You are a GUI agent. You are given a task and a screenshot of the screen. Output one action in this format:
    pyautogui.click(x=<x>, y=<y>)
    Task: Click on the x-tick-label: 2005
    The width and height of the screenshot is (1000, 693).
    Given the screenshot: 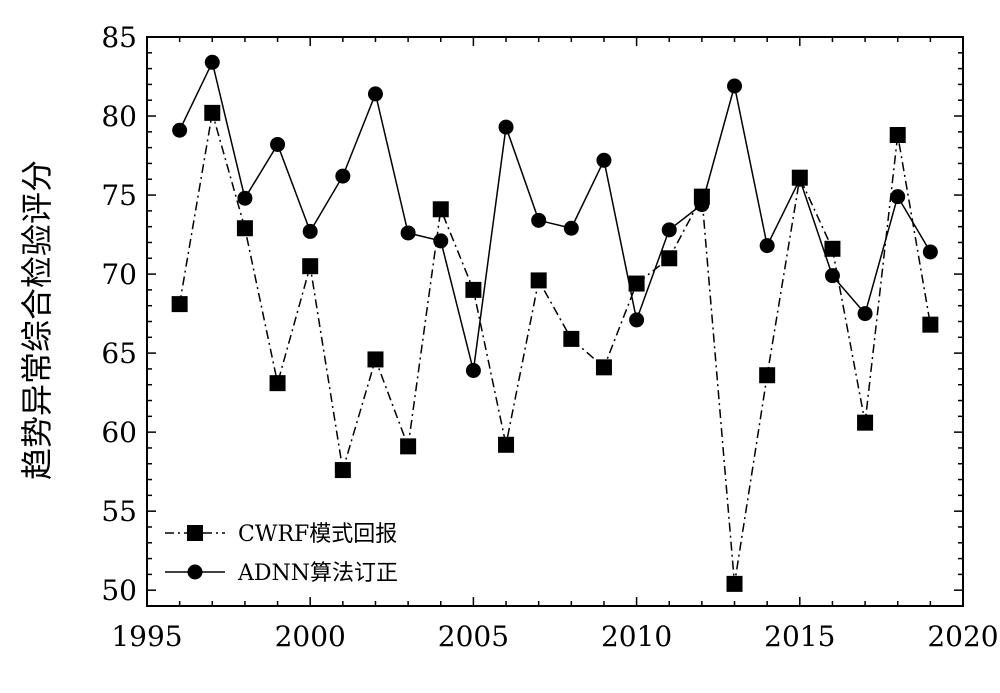 What is the action you would take?
    pyautogui.click(x=473, y=636)
    